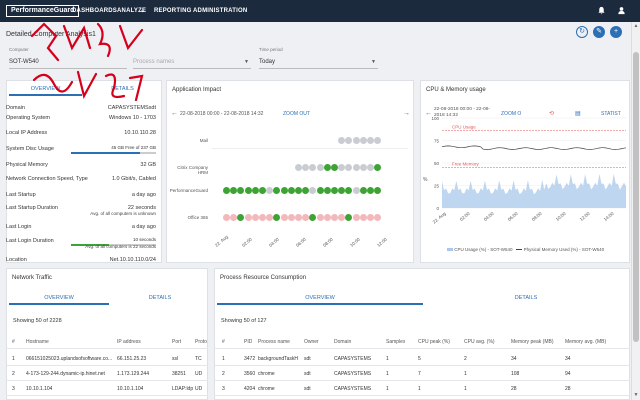 The height and width of the screenshot is (400, 640). I want to click on column-header: Hostname, so click(37, 342).